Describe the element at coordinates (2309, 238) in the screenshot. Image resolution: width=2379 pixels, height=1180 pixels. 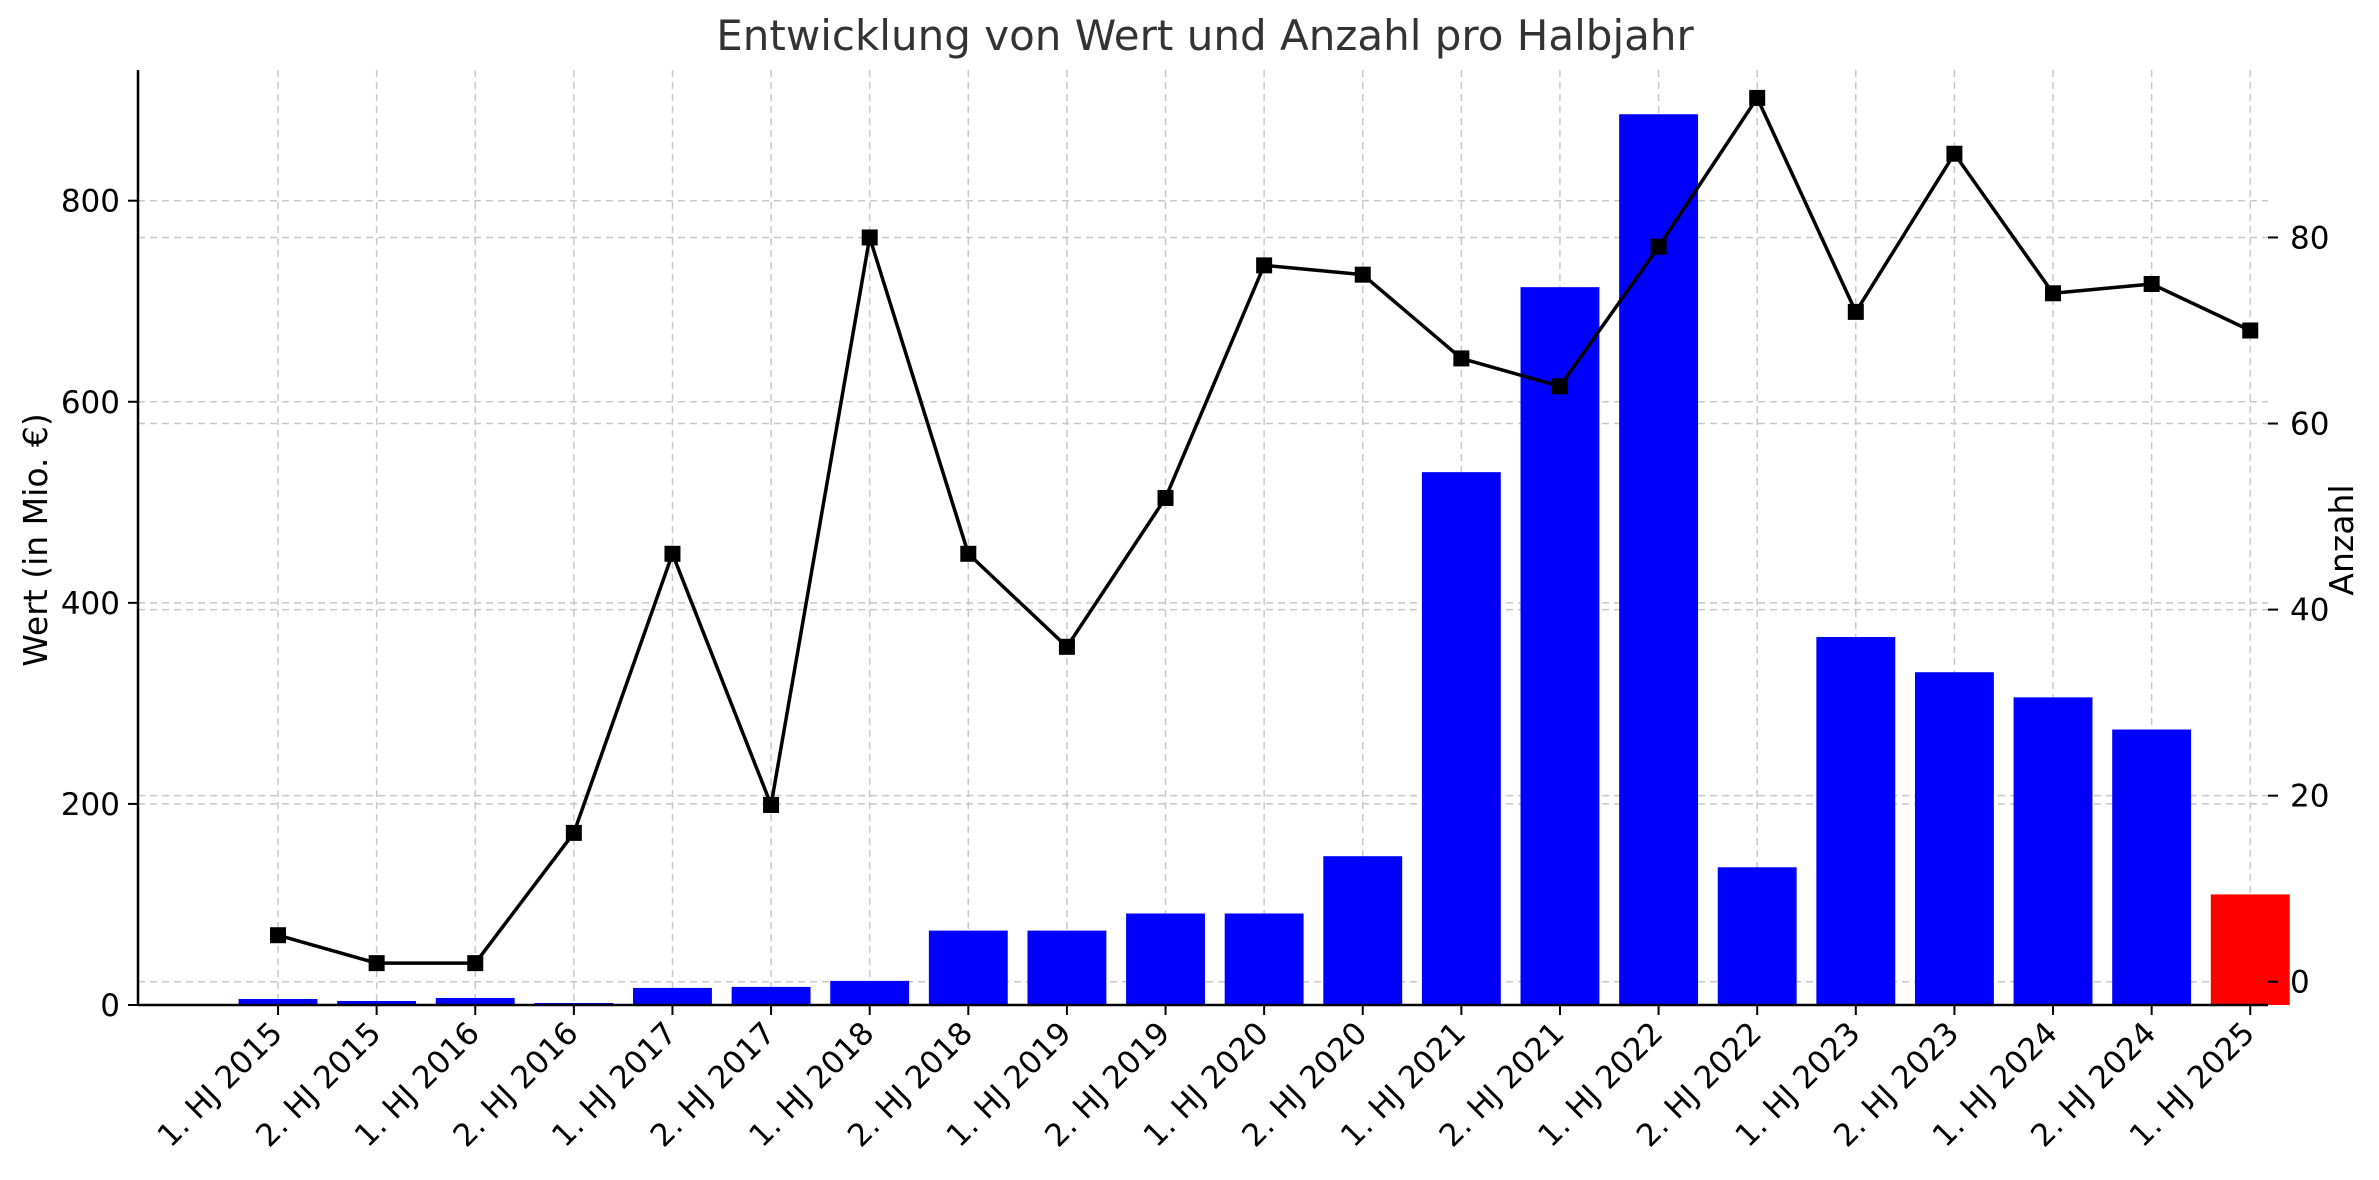
I see `right-tick-label: 80` at that location.